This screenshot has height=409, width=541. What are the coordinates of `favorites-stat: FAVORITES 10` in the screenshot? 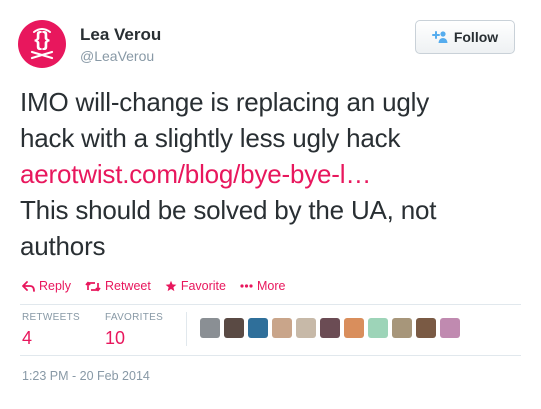 It's located at (134, 330).